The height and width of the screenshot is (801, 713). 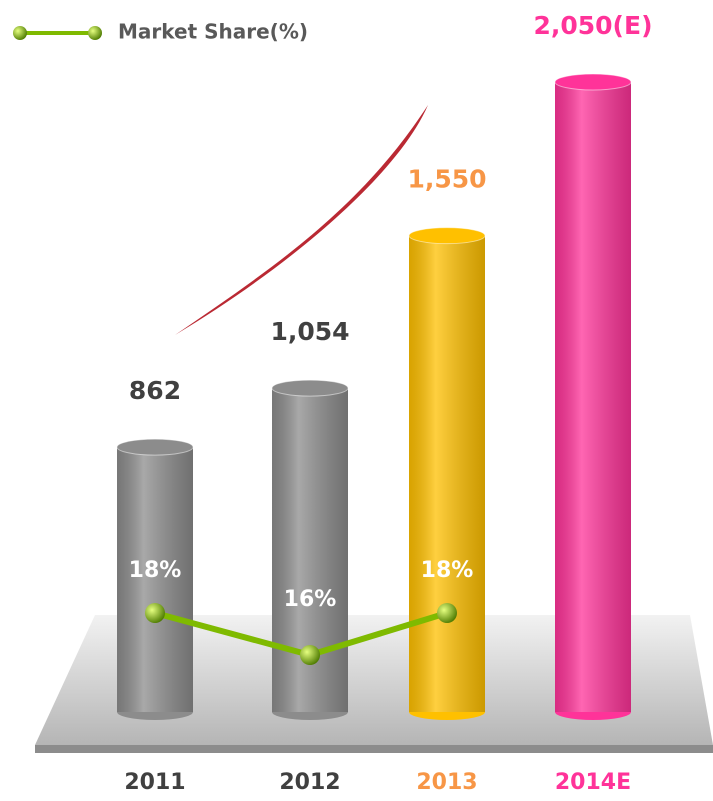 I want to click on value-label: 2,050(E), so click(x=592, y=25).